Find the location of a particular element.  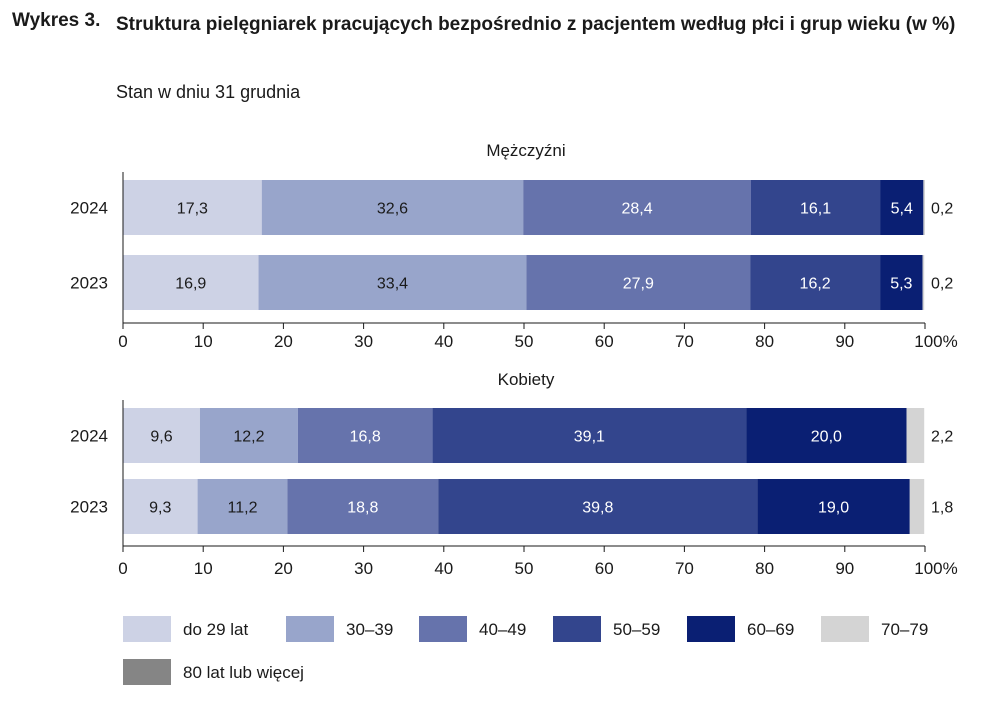

data-label: 17,3 is located at coordinates (192, 209).